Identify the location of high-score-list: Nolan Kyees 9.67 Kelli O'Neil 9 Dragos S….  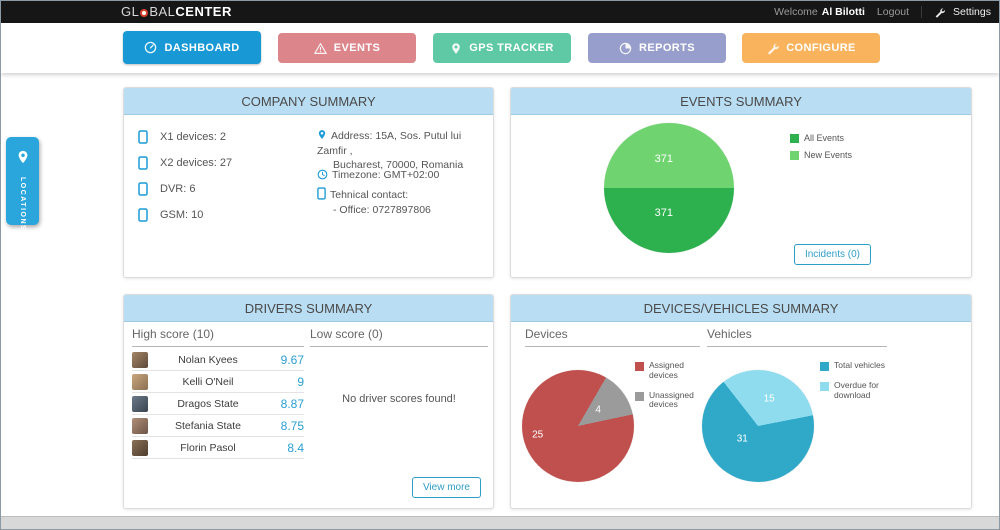
(218, 404).